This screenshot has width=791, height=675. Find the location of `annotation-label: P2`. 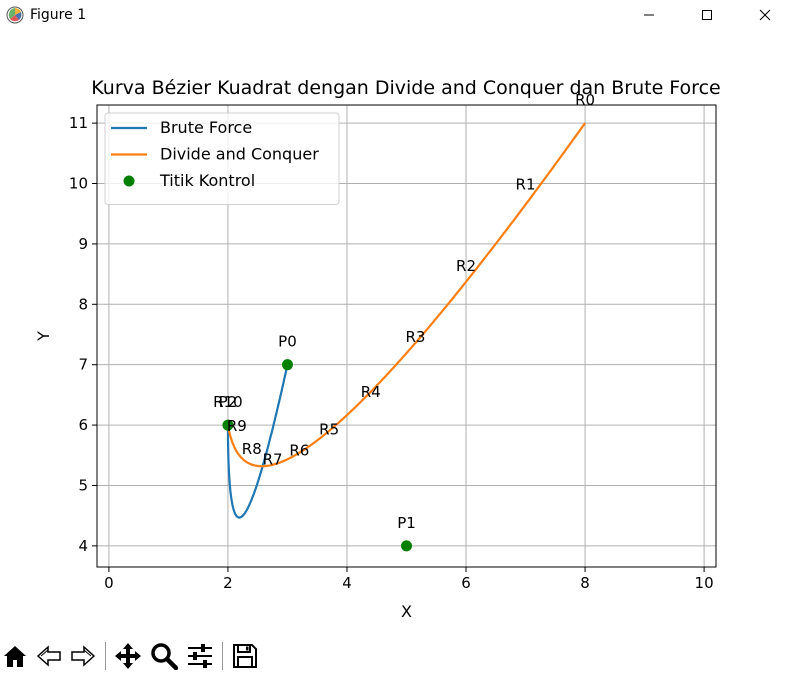

annotation-label: P2 is located at coordinates (228, 402).